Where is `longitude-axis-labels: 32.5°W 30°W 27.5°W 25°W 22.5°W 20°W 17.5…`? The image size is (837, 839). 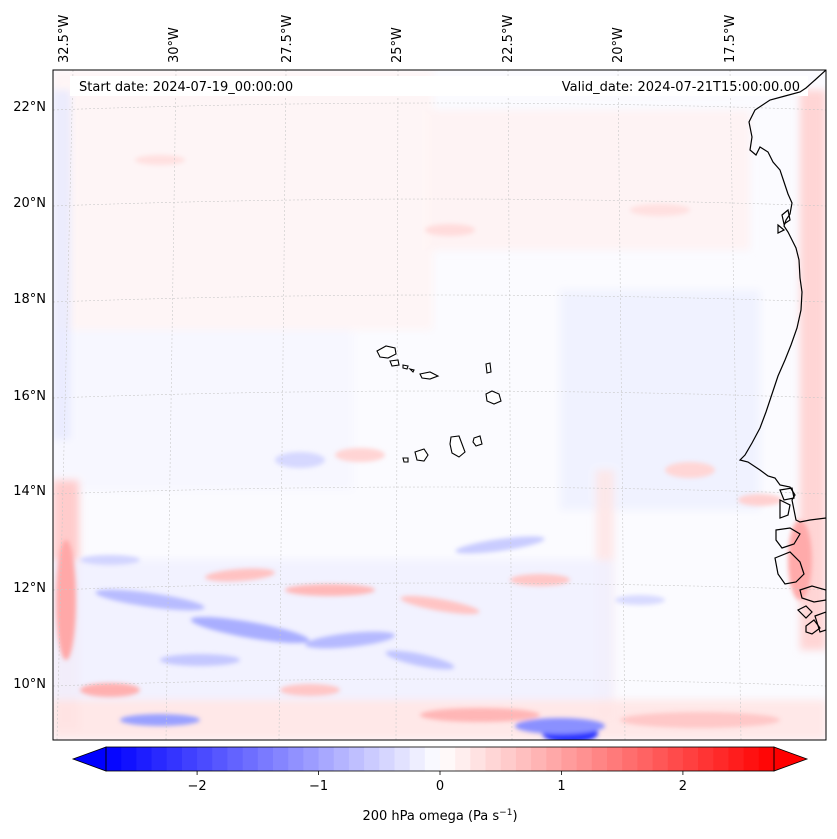
longitude-axis-labels: 32.5°W 30°W 27.5°W 25°W 22.5°W 20°W 17.5… is located at coordinates (397, 39).